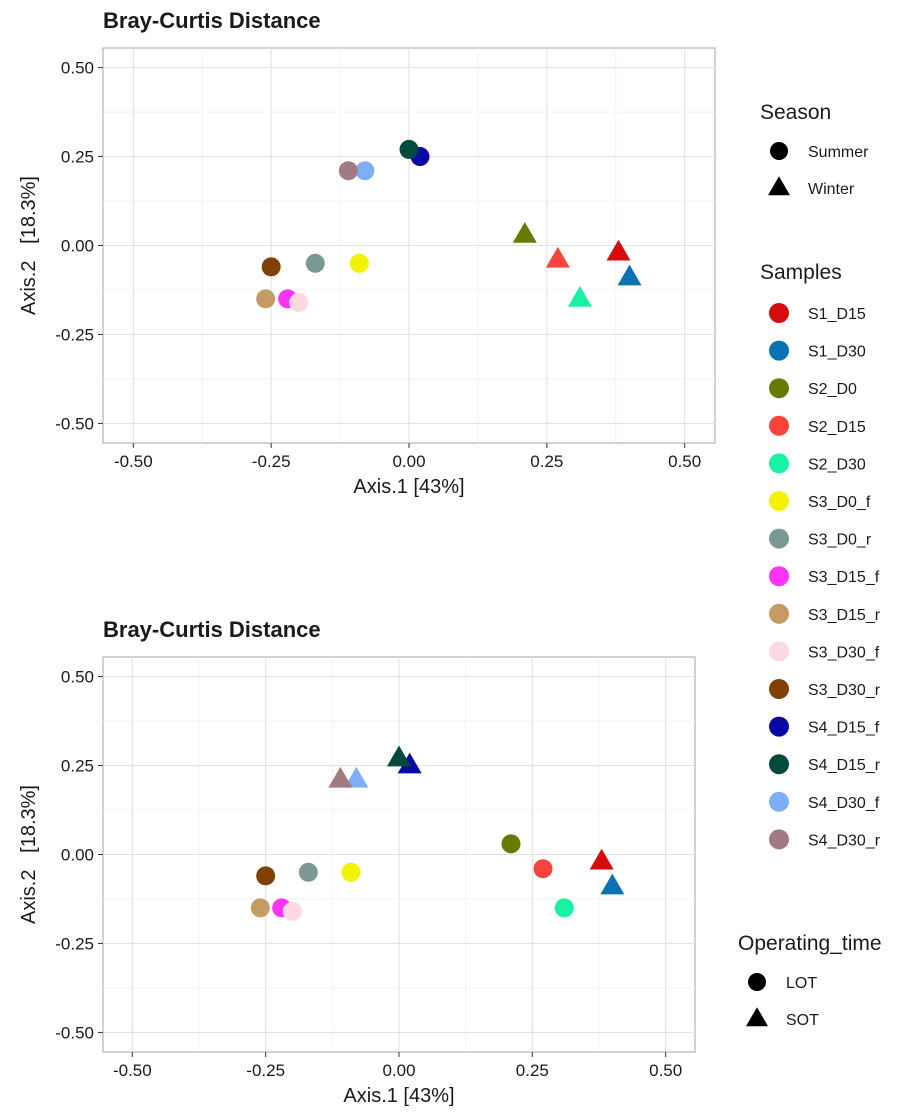  Describe the element at coordinates (779, 538) in the screenshot. I see `legend-swatch-s3-d0-r` at that location.